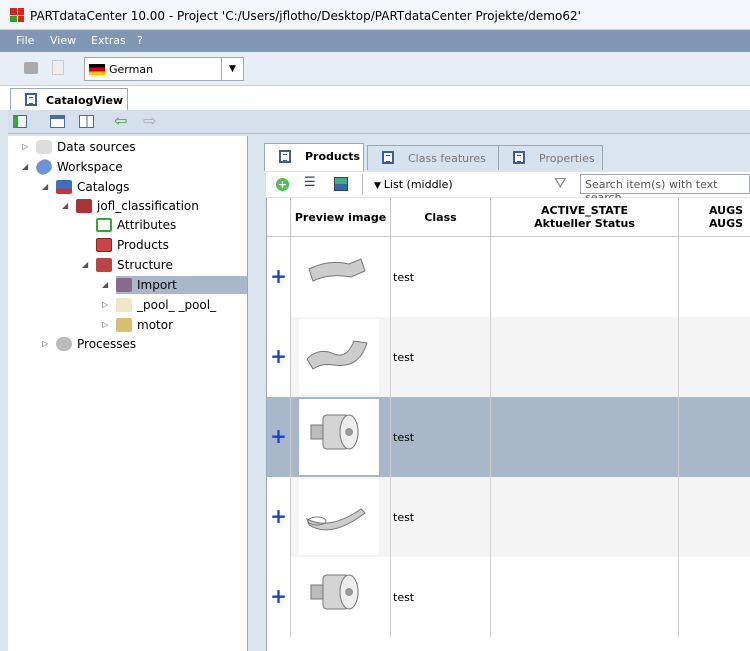 This screenshot has height=651, width=750. I want to click on triangle-down-icon: ▼, so click(379, 186).